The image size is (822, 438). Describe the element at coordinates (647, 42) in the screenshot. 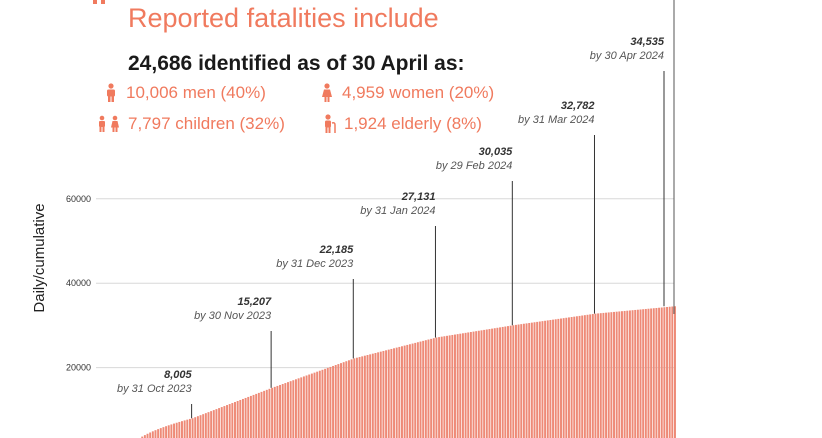

I see `annotation-value-6: 34,535` at that location.